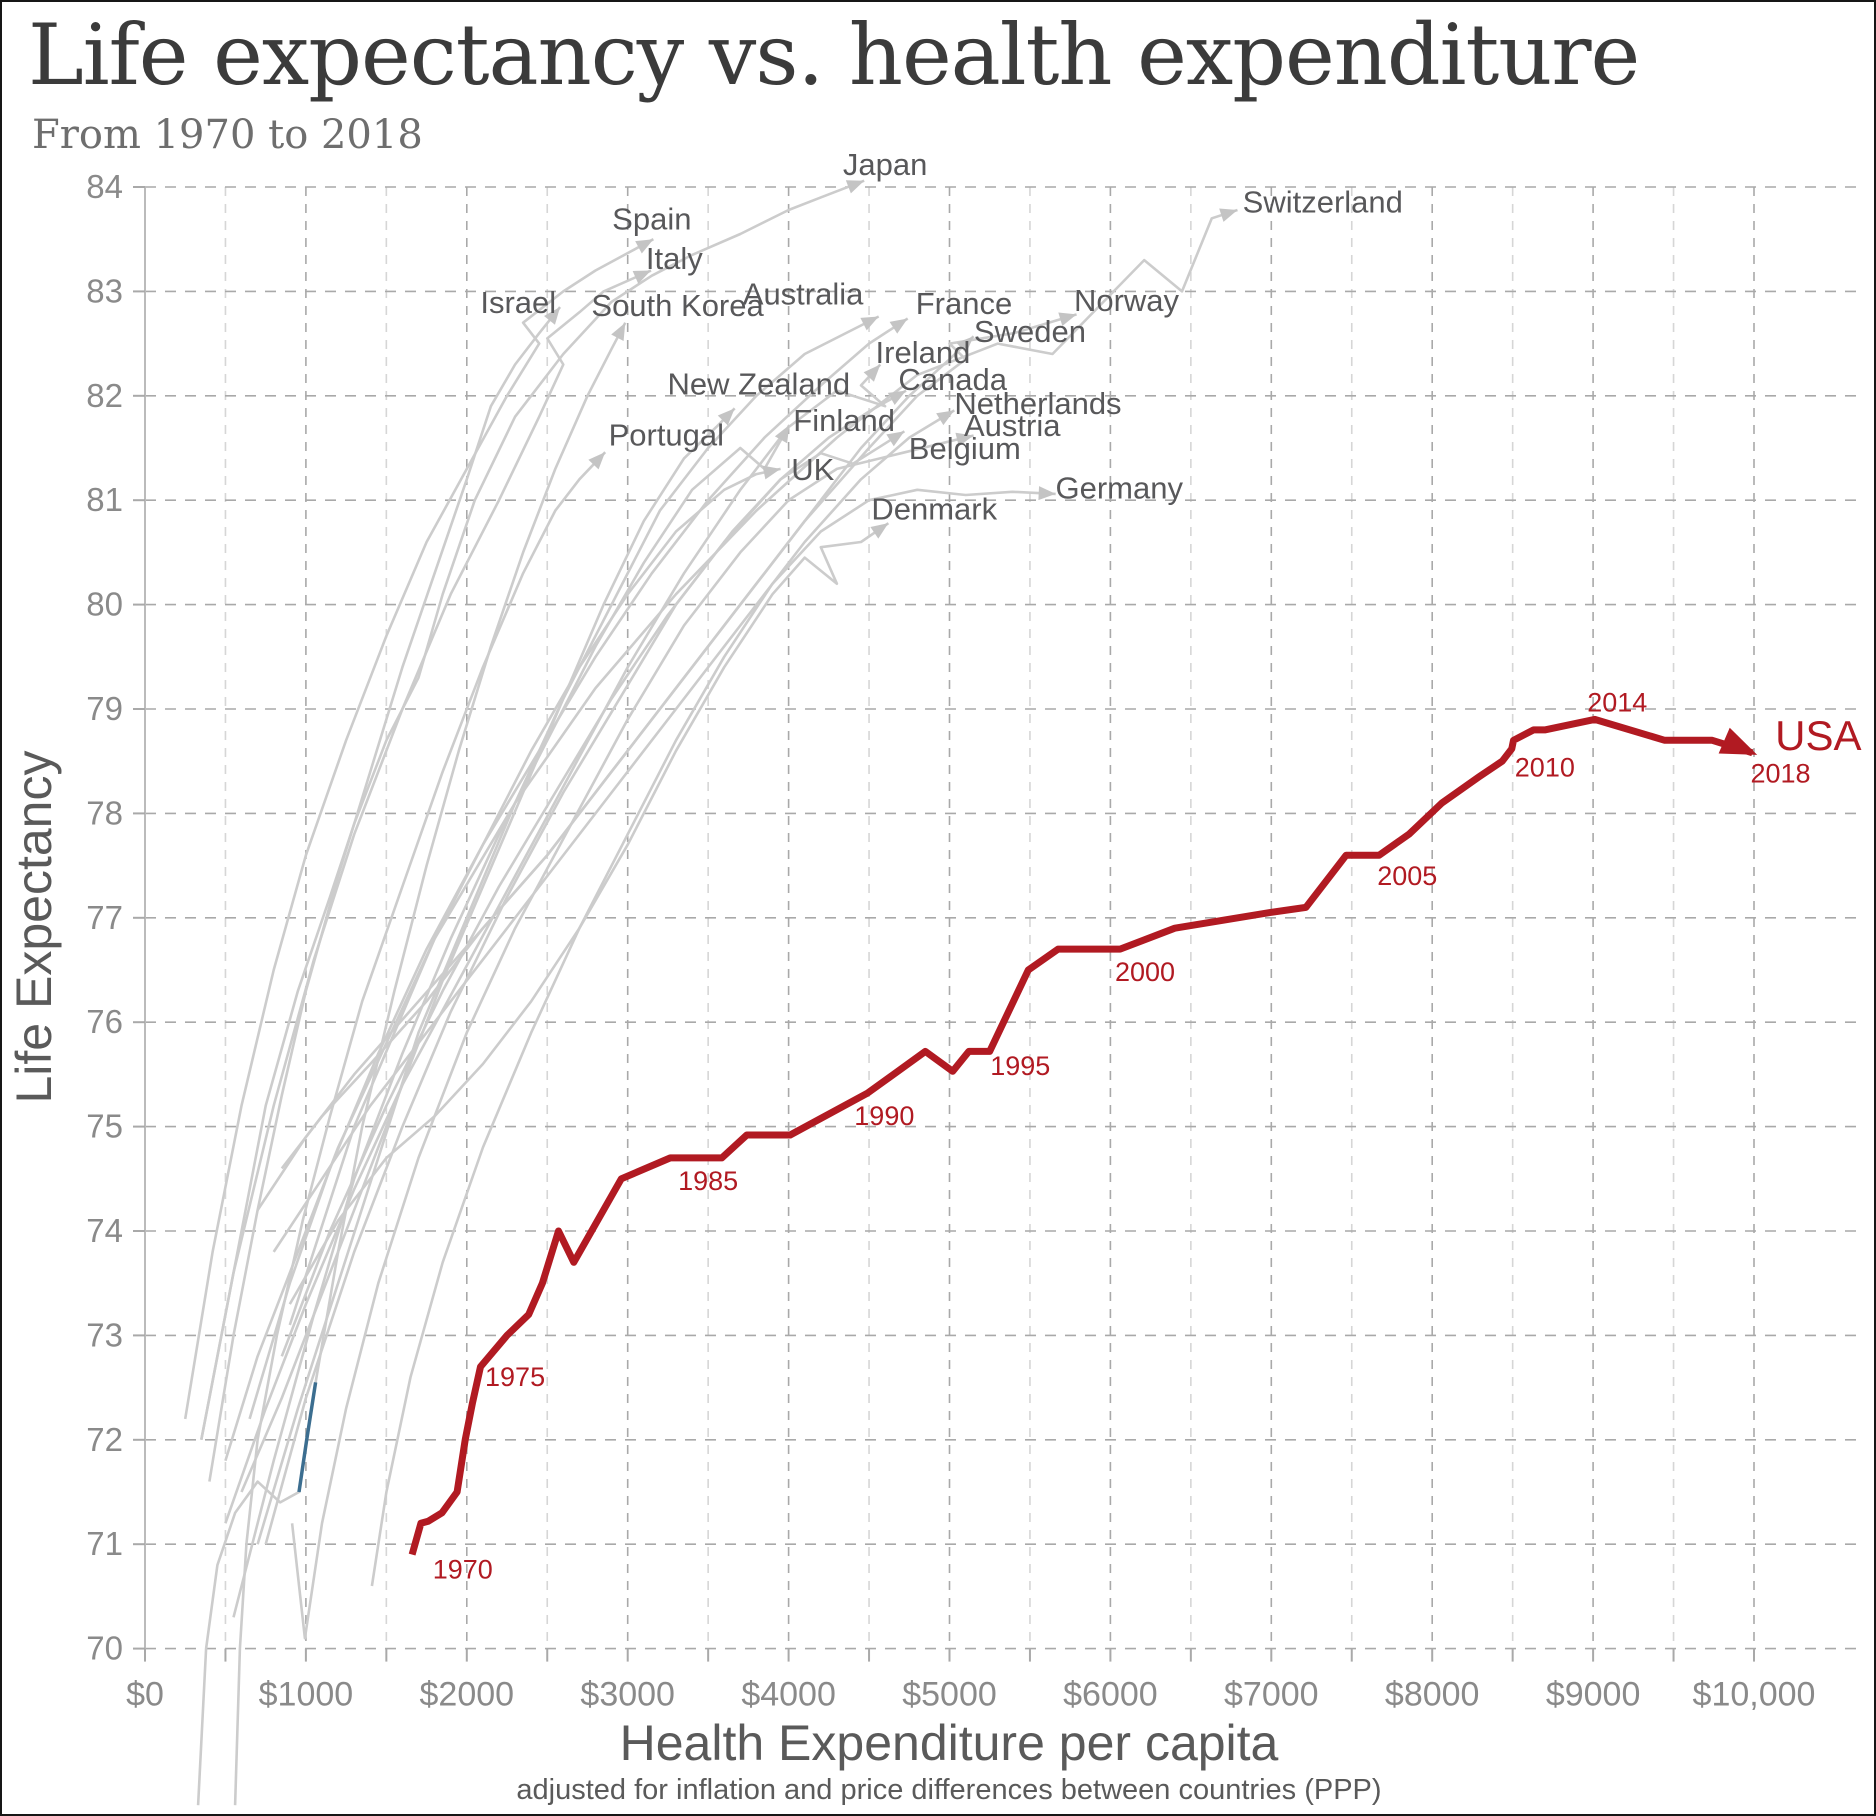 This screenshot has width=1876, height=1816. Describe the element at coordinates (1545, 767) in the screenshot. I see `usa-year-label-2010: 2010` at that location.